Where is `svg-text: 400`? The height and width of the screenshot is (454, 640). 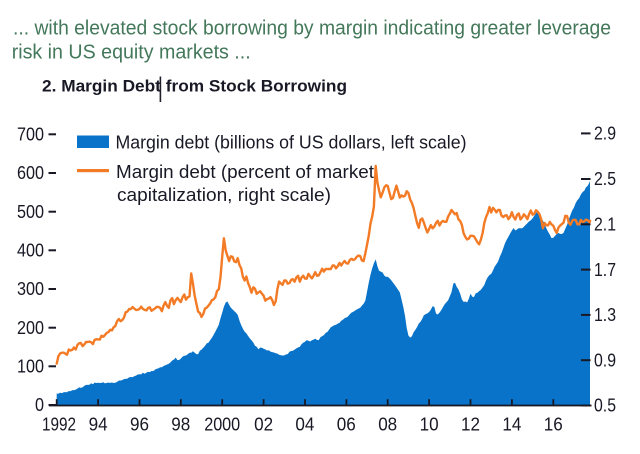 svg-text: 400 is located at coordinates (30, 251).